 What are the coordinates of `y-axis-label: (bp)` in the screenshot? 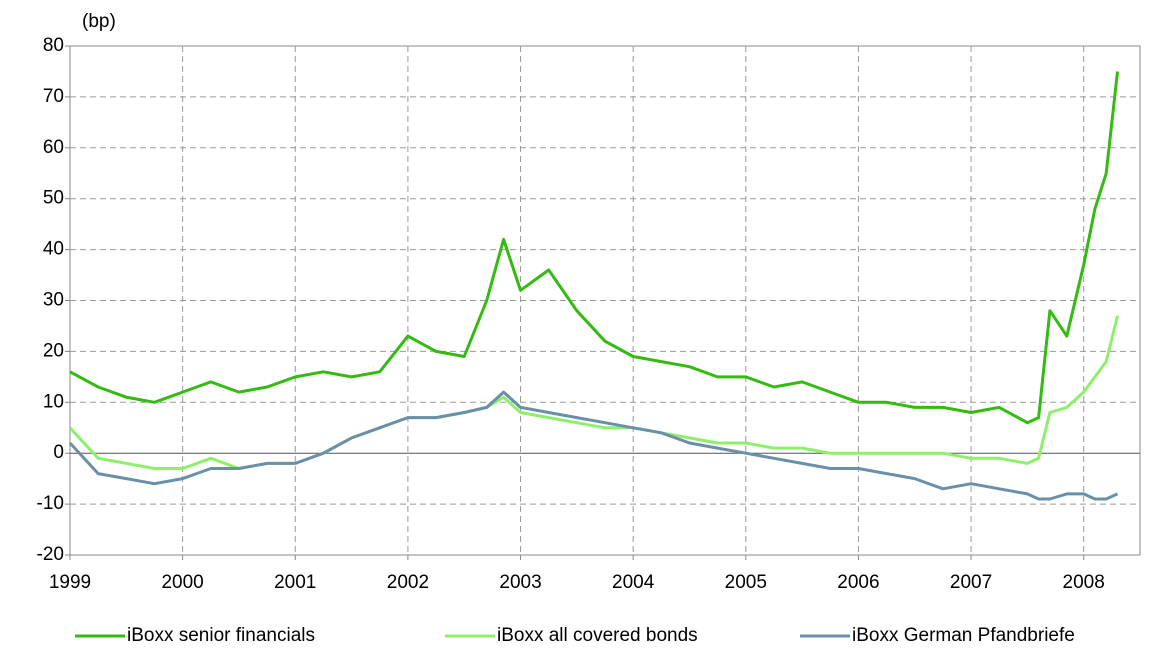 It's located at (99, 21).